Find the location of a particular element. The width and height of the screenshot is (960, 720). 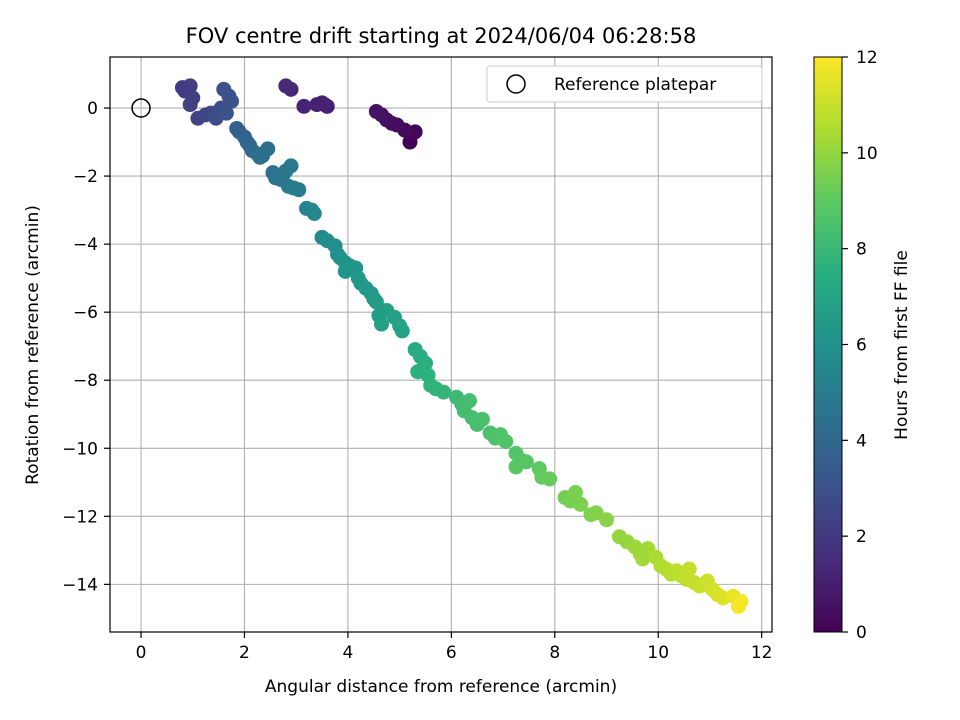

colorbar-tick-label: 8 is located at coordinates (861, 250).